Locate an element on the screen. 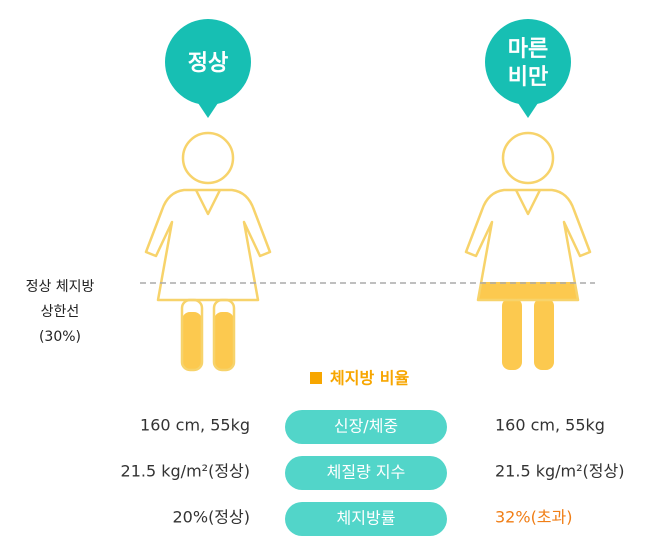 The width and height of the screenshot is (650, 546). threshold-label: (30%) is located at coordinates (60, 337).